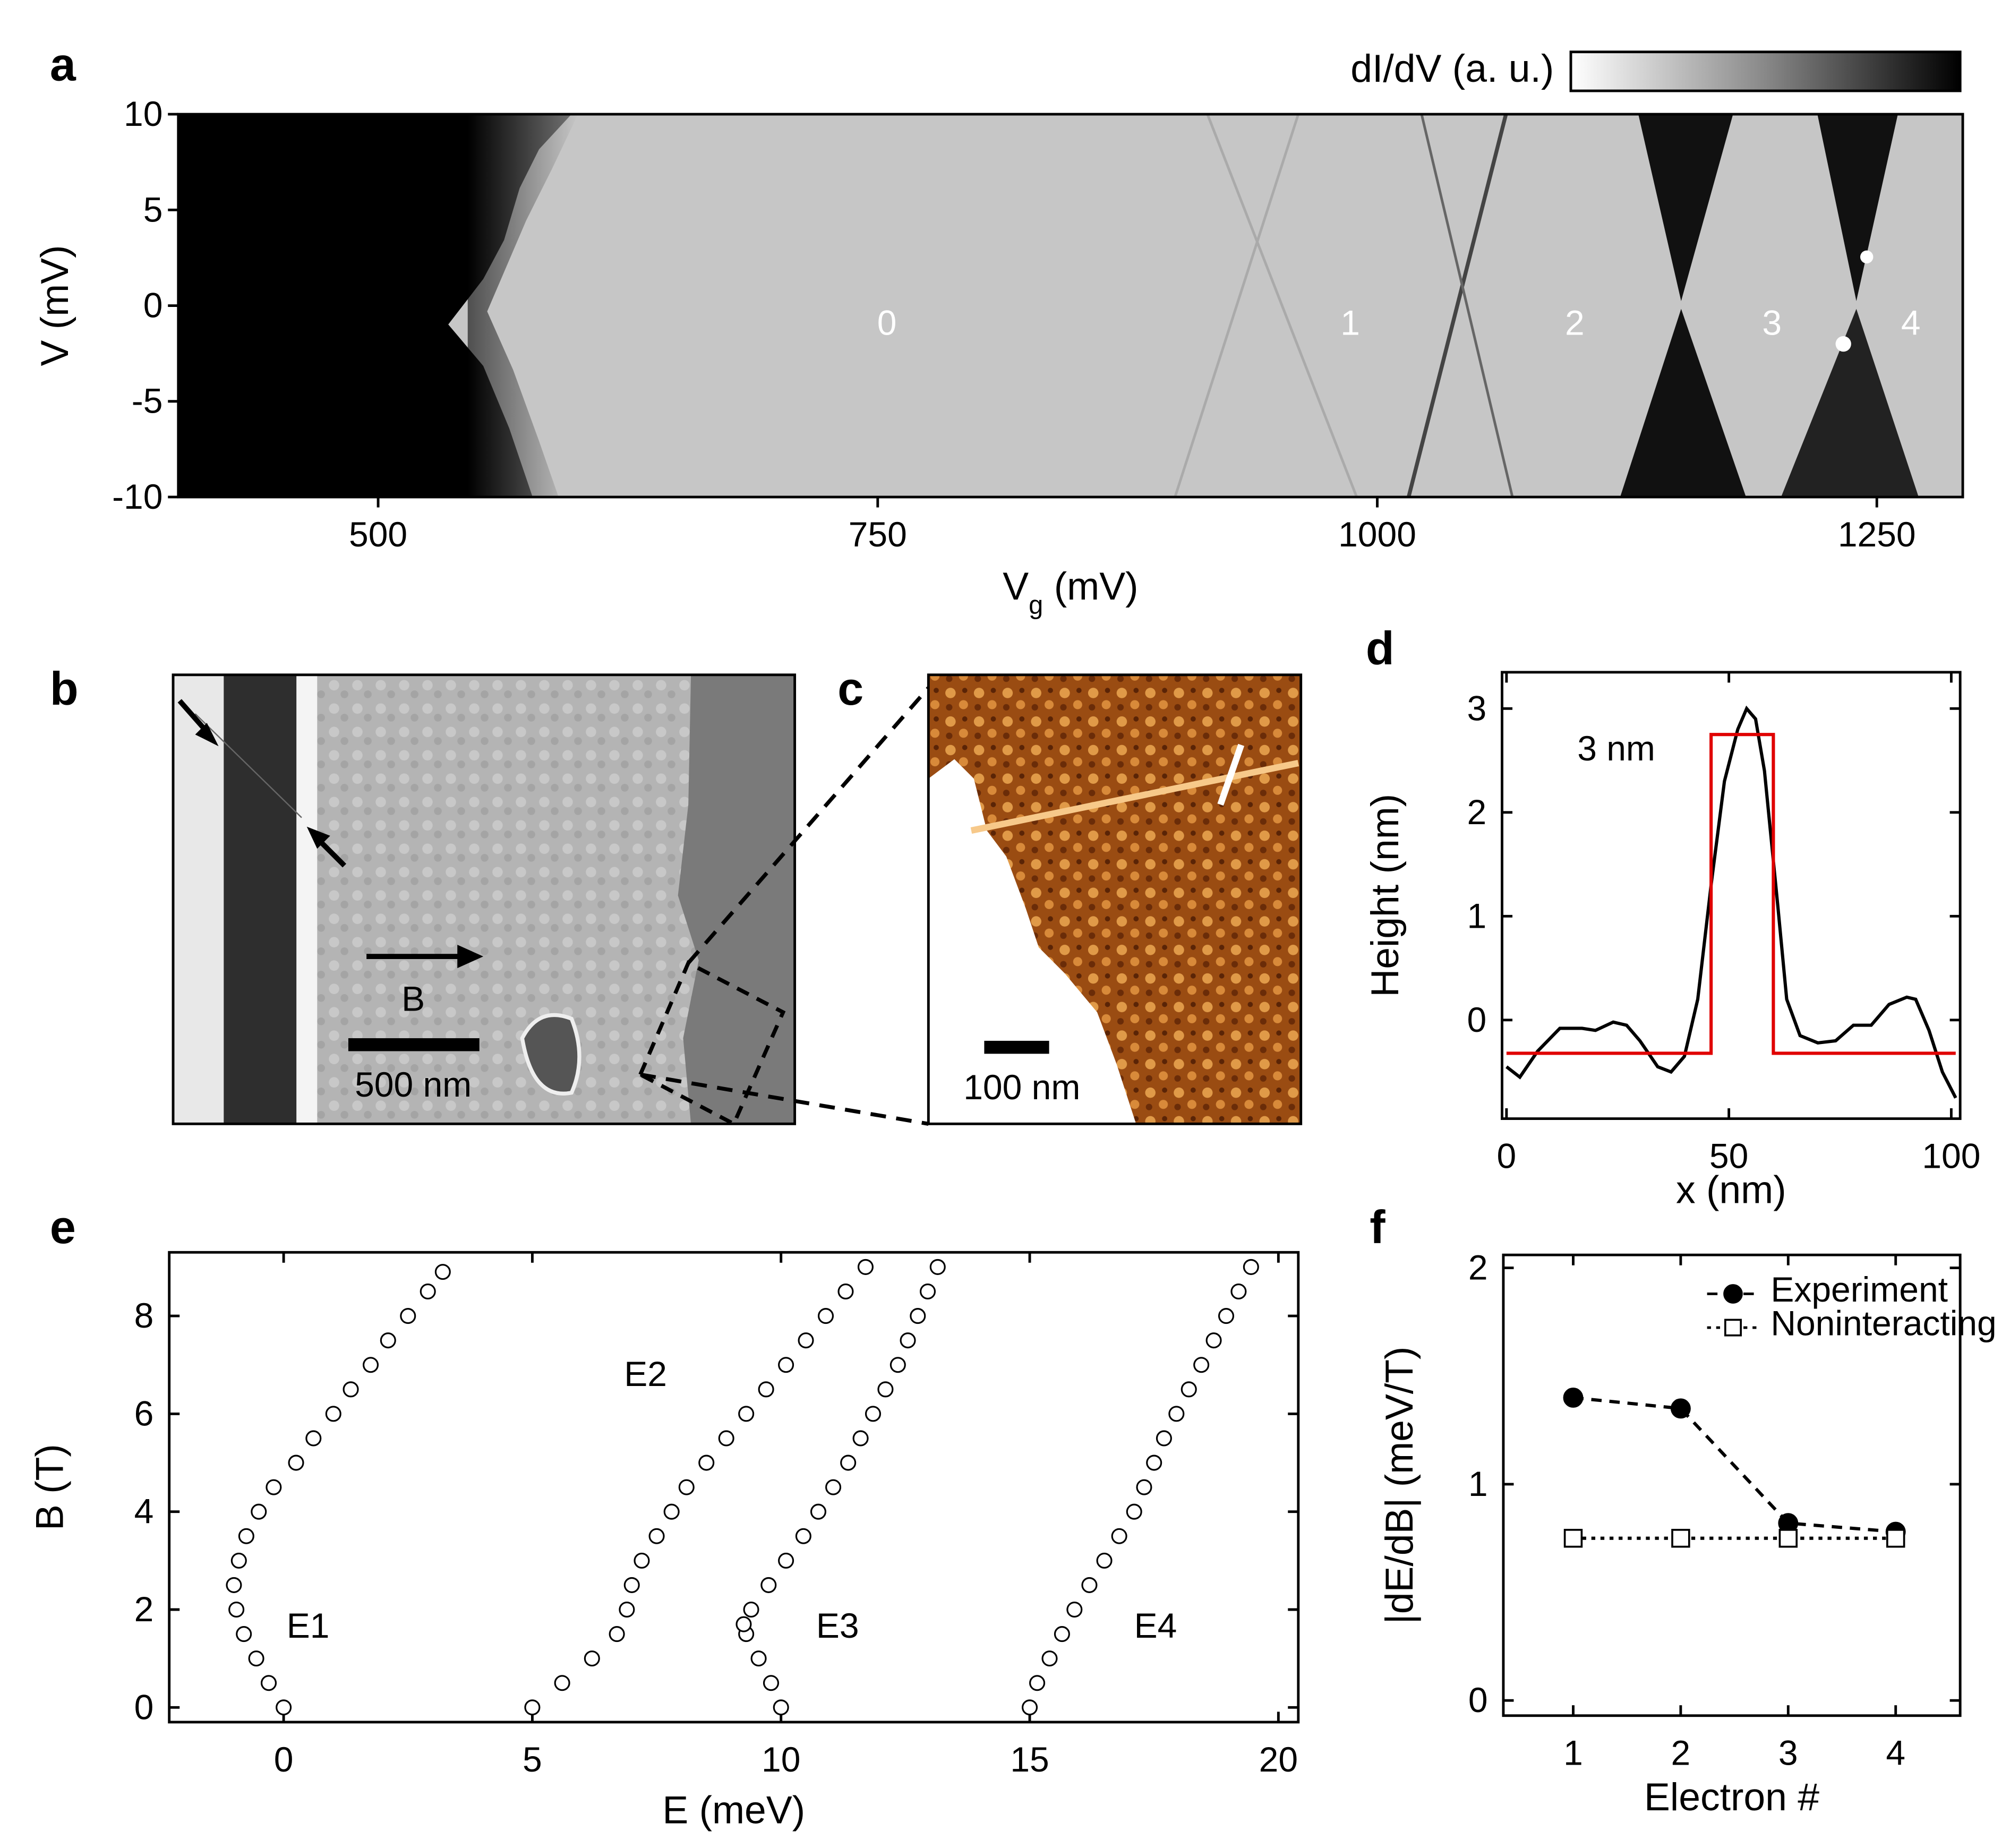 This screenshot has width=2010, height=1848. Describe the element at coordinates (1575, 323) in the screenshot. I see `region-label: 2` at that location.